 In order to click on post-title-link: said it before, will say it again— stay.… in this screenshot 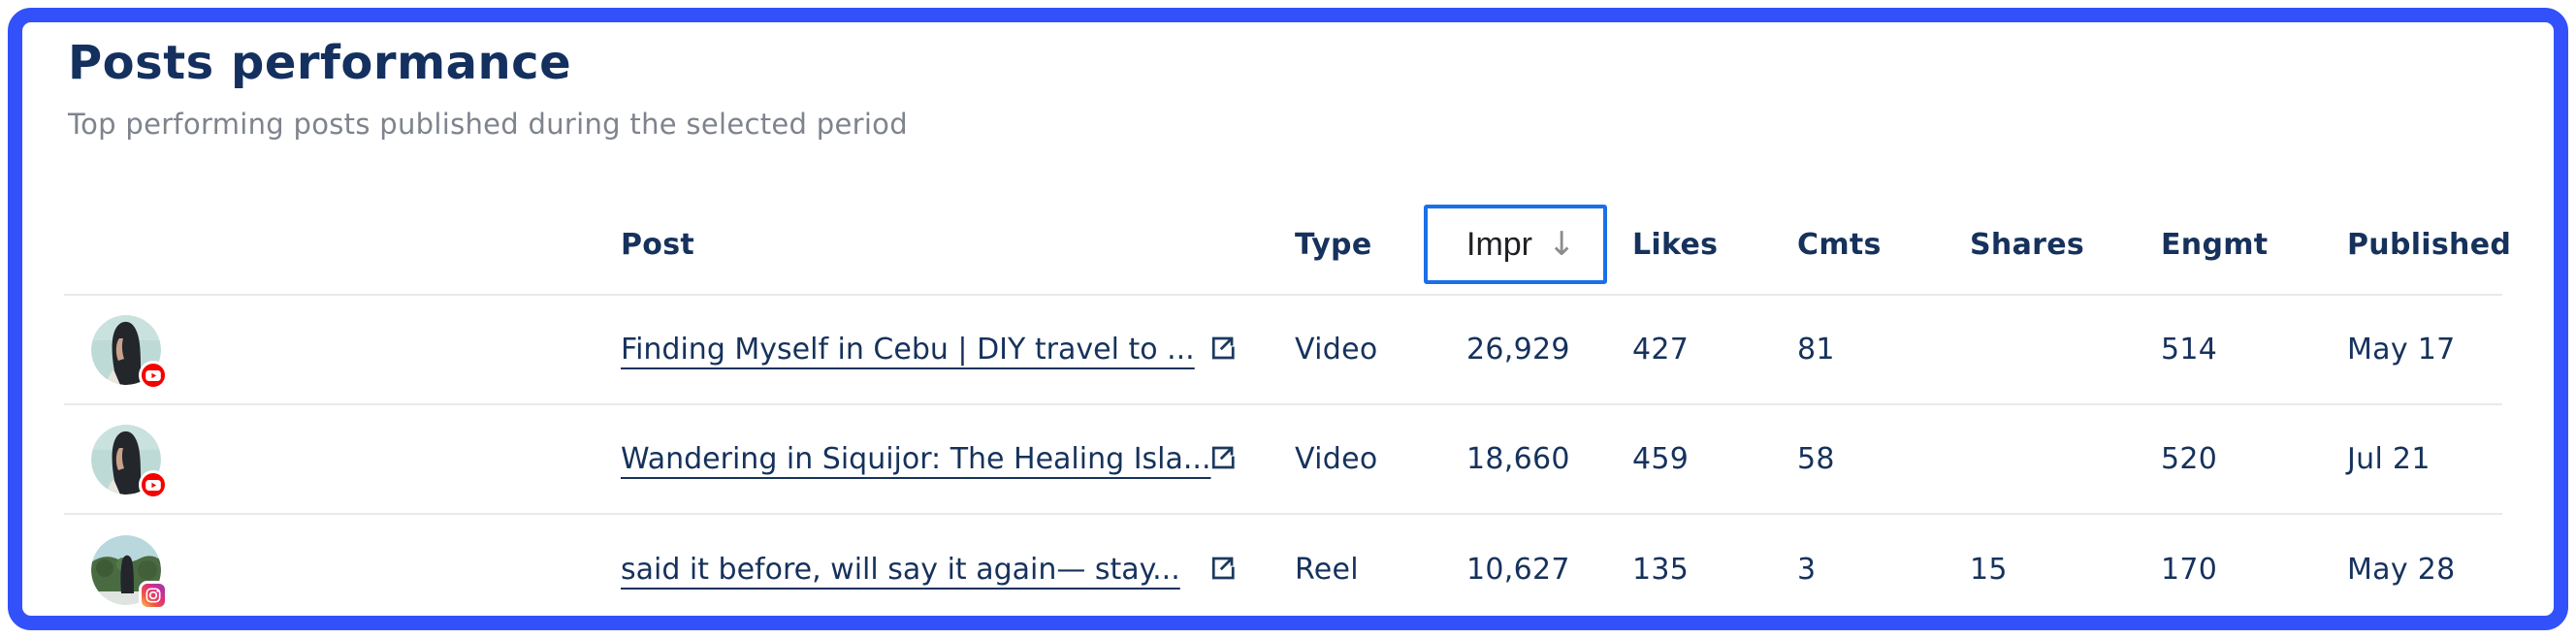, I will do `click(900, 570)`.